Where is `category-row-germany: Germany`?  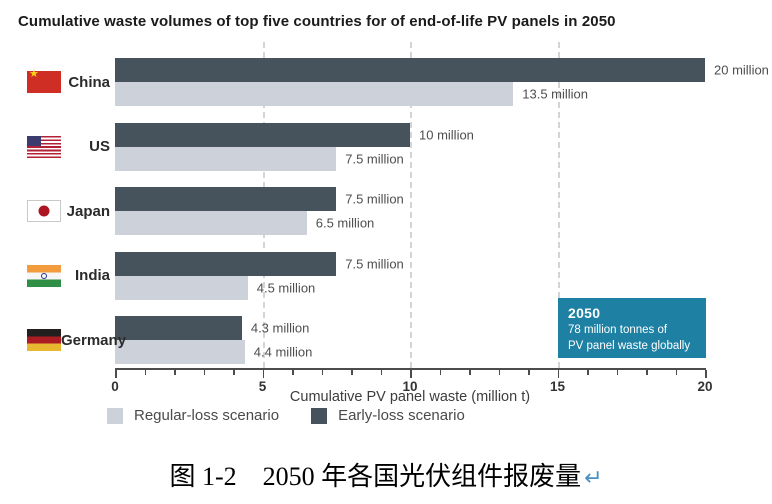
category-row-germany: Germany is located at coordinates (63, 340).